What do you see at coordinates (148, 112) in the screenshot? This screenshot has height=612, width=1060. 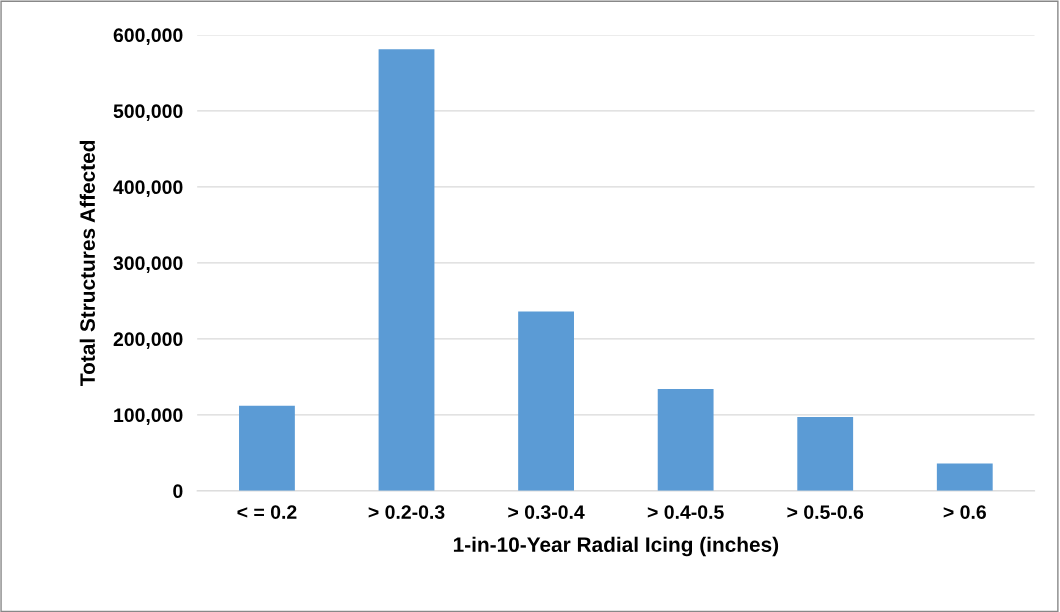 I see `y-tick-label: 500,000` at bounding box center [148, 112].